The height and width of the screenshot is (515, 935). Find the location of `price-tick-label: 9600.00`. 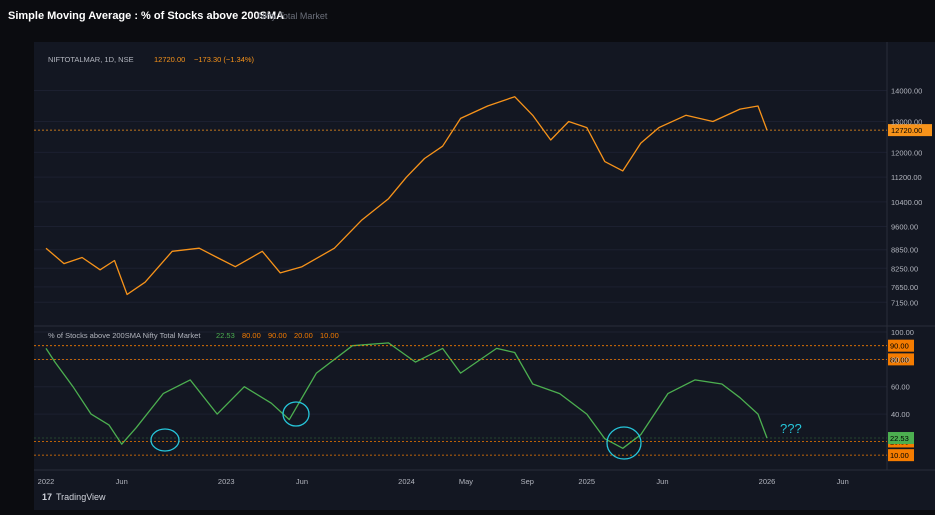

price-tick-label: 9600.00 is located at coordinates (904, 227).